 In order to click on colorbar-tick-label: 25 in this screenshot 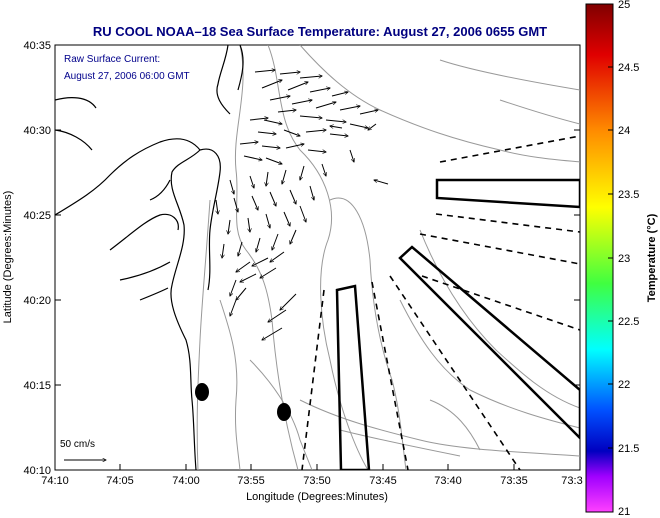, I will do `click(624, 5)`.